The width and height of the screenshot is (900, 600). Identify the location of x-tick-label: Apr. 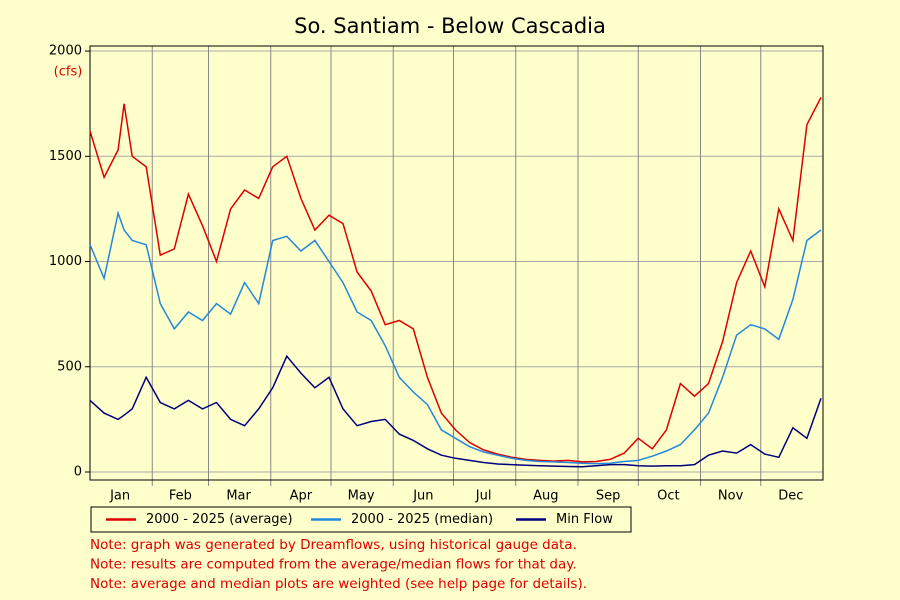
(301, 496).